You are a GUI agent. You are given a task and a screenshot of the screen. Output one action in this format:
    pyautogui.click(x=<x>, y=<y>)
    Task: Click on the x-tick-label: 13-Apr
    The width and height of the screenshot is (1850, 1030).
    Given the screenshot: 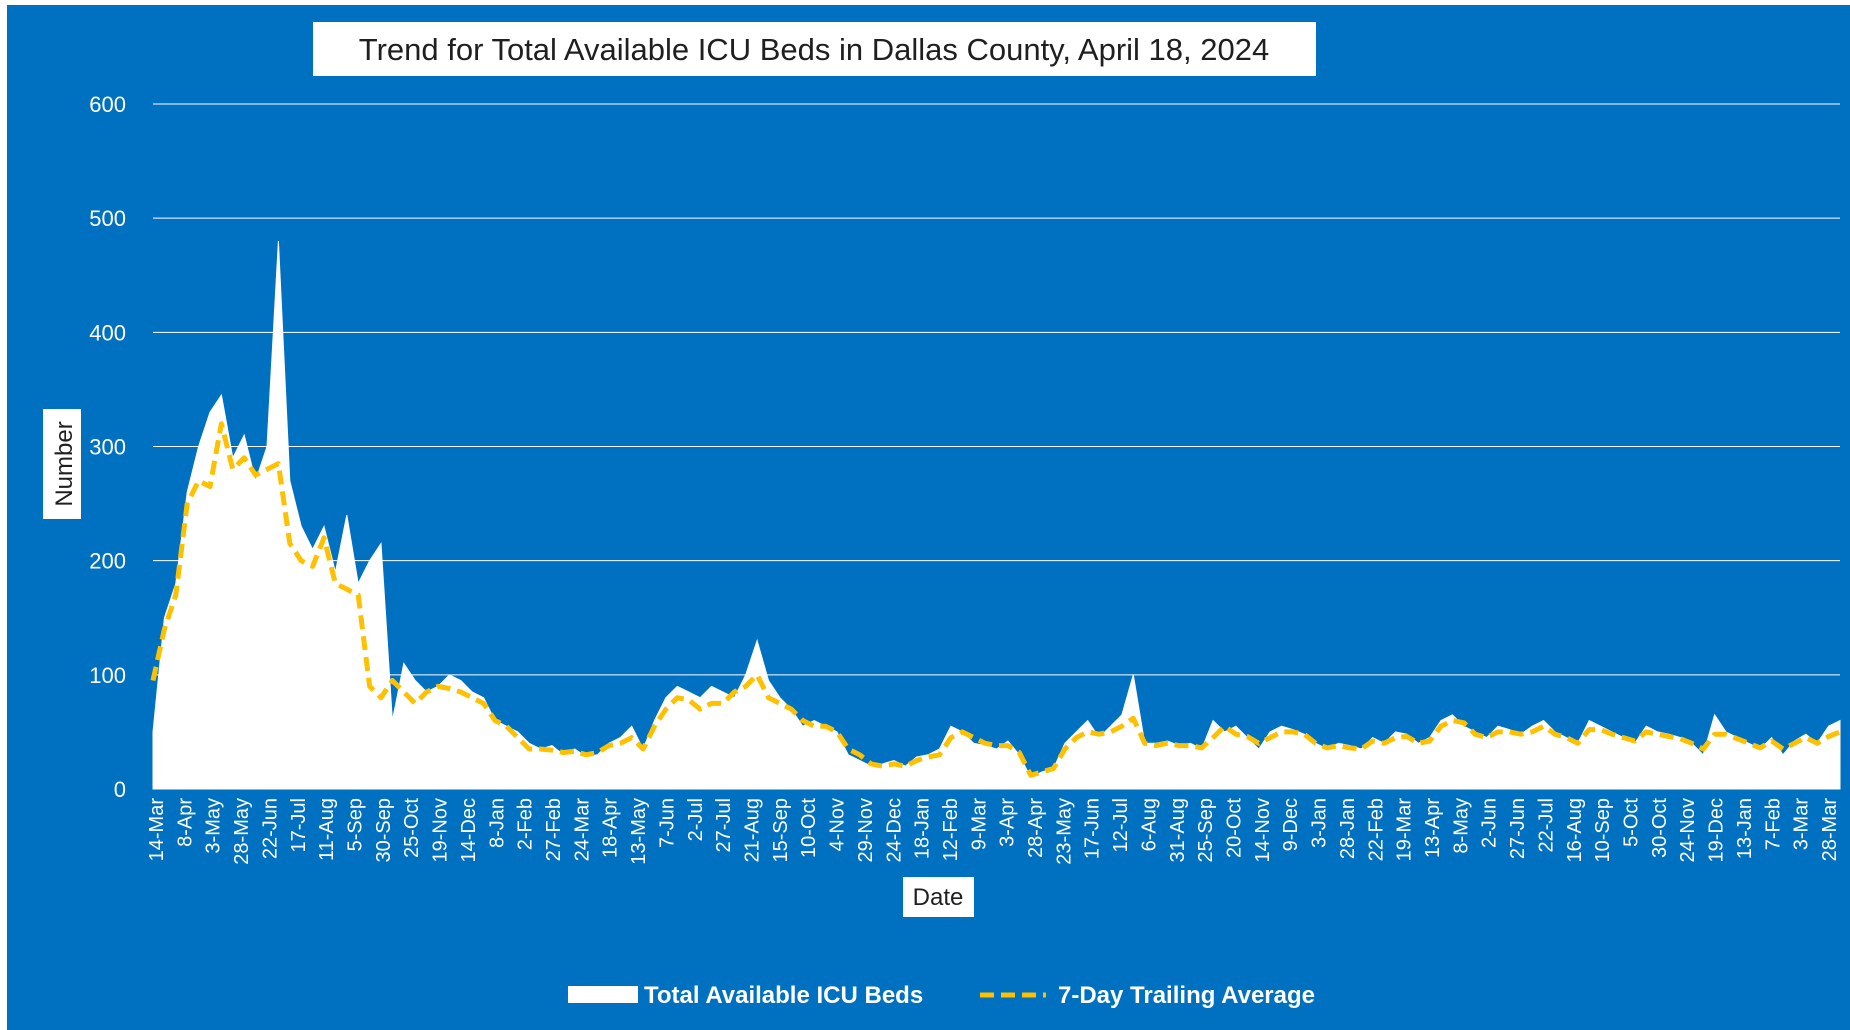 What is the action you would take?
    pyautogui.click(x=1433, y=828)
    